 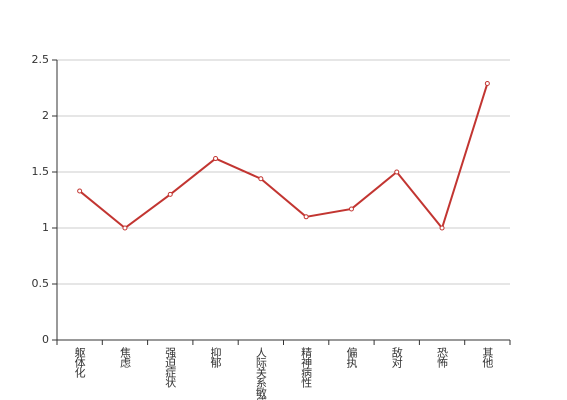 I want to click on x-tick-label: 其他, so click(x=487, y=357).